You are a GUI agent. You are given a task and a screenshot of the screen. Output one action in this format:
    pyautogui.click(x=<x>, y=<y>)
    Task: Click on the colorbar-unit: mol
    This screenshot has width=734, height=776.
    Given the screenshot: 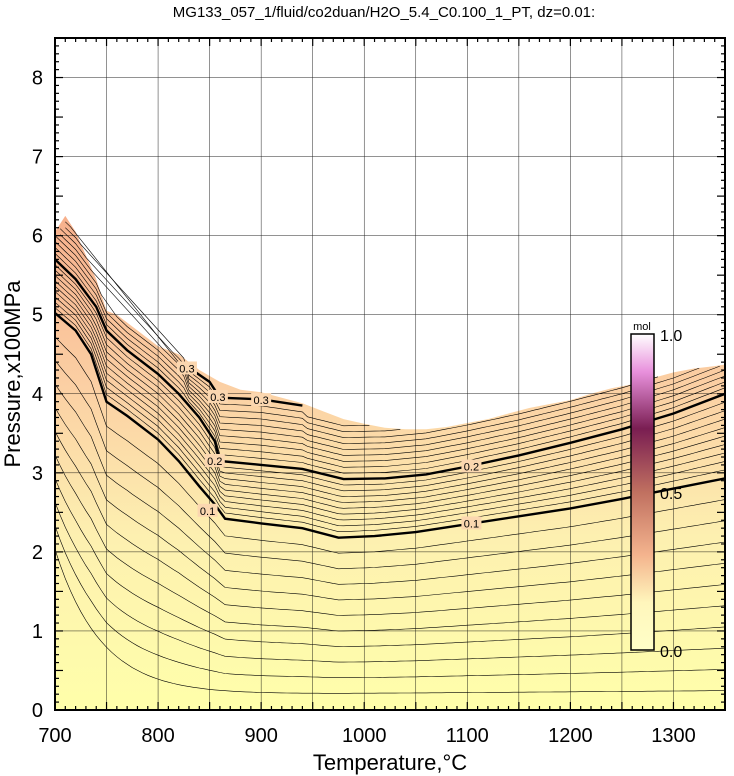 What is the action you would take?
    pyautogui.click(x=642, y=327)
    